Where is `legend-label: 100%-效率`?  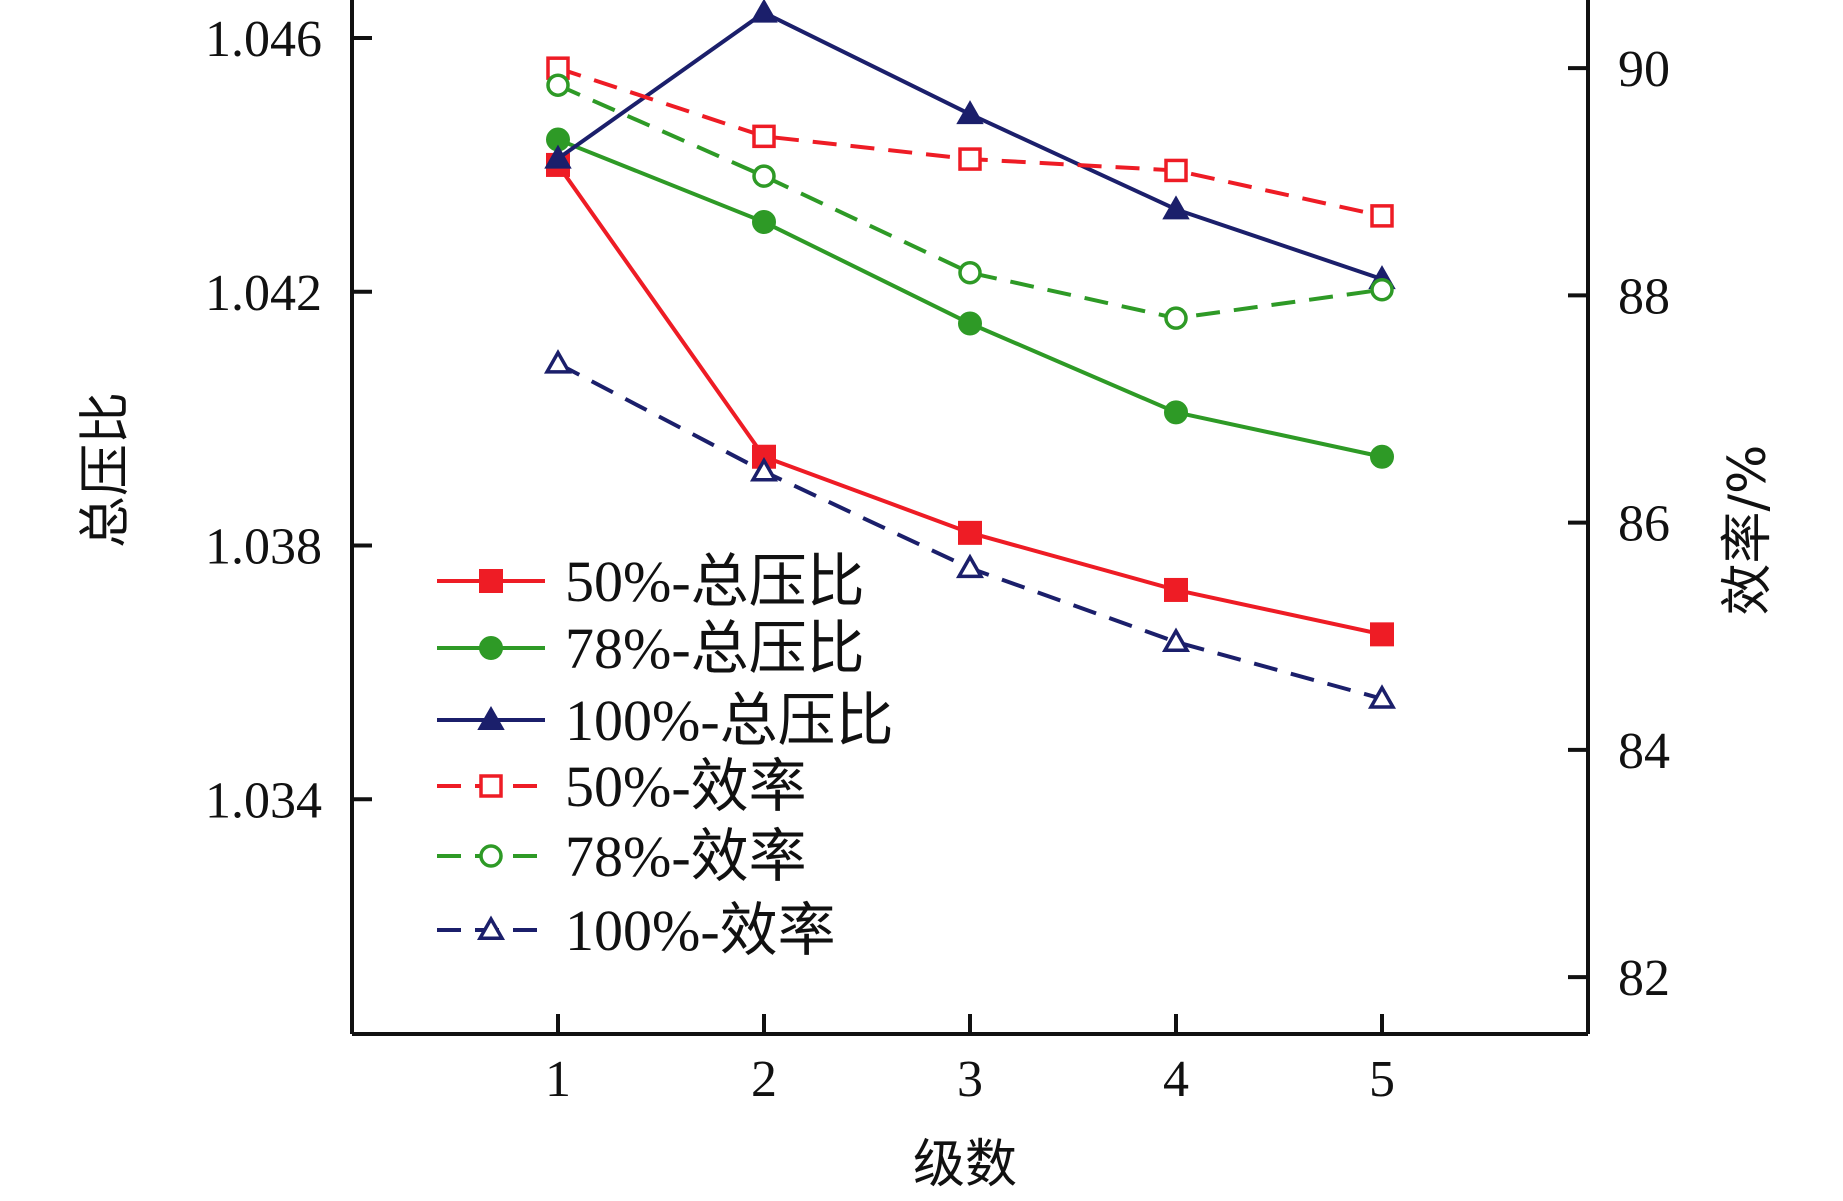 legend-label: 100%-效率 is located at coordinates (700, 930).